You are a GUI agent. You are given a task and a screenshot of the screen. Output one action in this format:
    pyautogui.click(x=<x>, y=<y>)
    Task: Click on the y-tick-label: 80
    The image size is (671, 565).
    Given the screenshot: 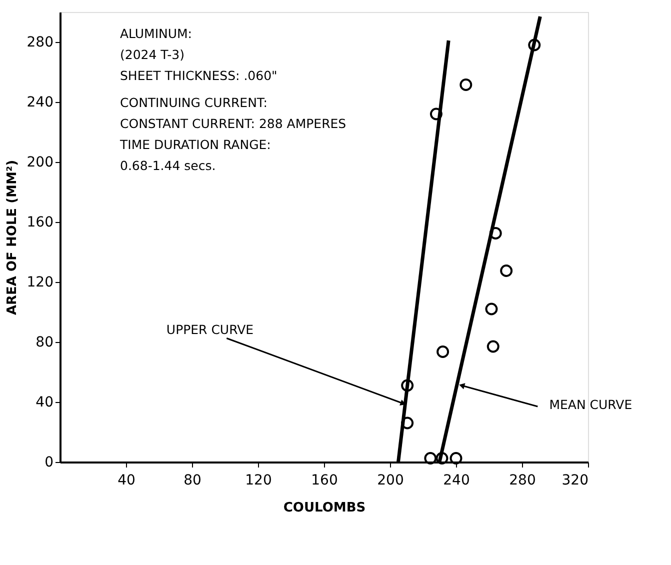 What is the action you would take?
    pyautogui.click(x=45, y=342)
    